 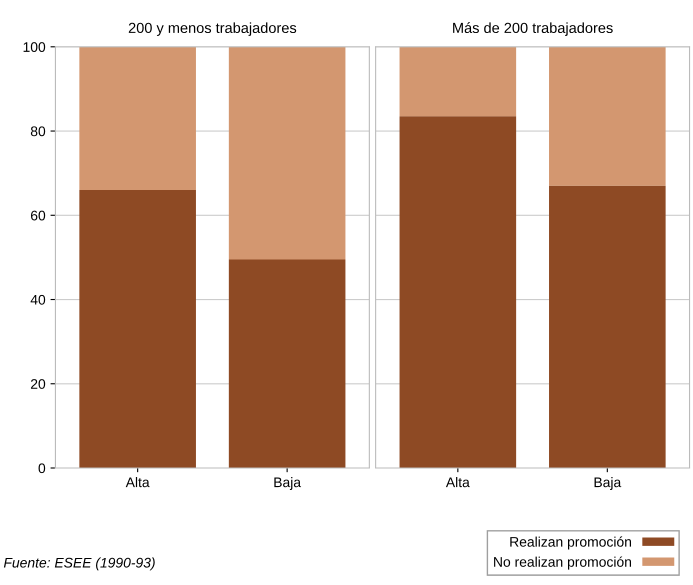 I want to click on chart-title: 200 y menos trabajadores, so click(x=212, y=29).